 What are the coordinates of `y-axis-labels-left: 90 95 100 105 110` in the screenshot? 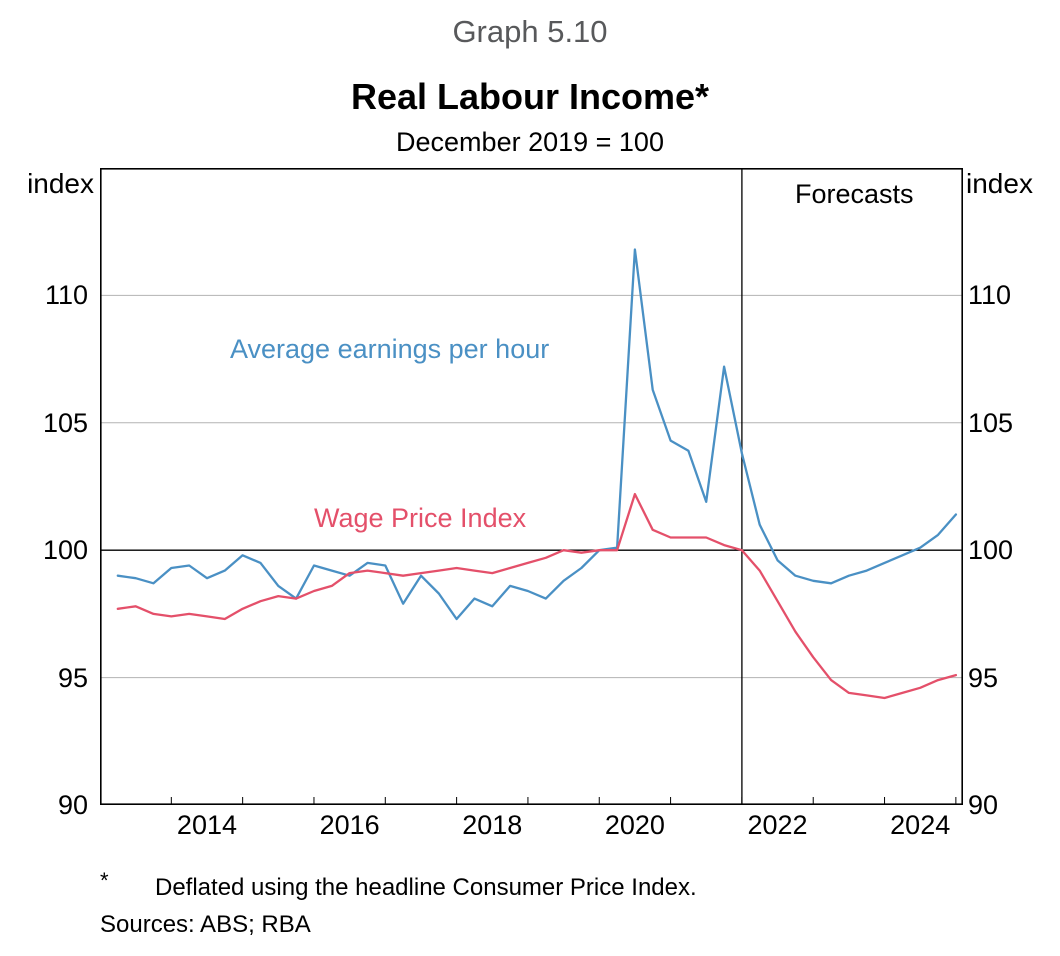 It's located at (46, 478).